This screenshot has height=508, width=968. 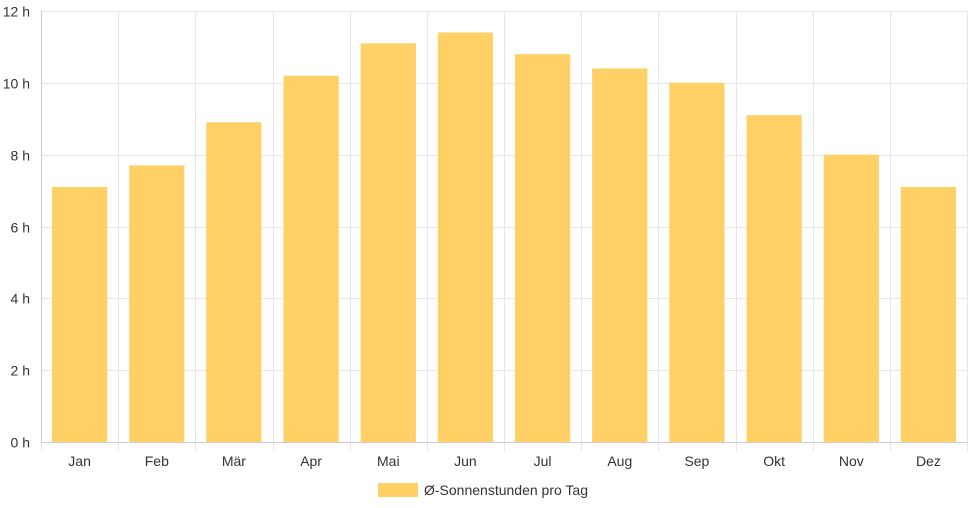 What do you see at coordinates (465, 237) in the screenshot?
I see `bar-jun` at bounding box center [465, 237].